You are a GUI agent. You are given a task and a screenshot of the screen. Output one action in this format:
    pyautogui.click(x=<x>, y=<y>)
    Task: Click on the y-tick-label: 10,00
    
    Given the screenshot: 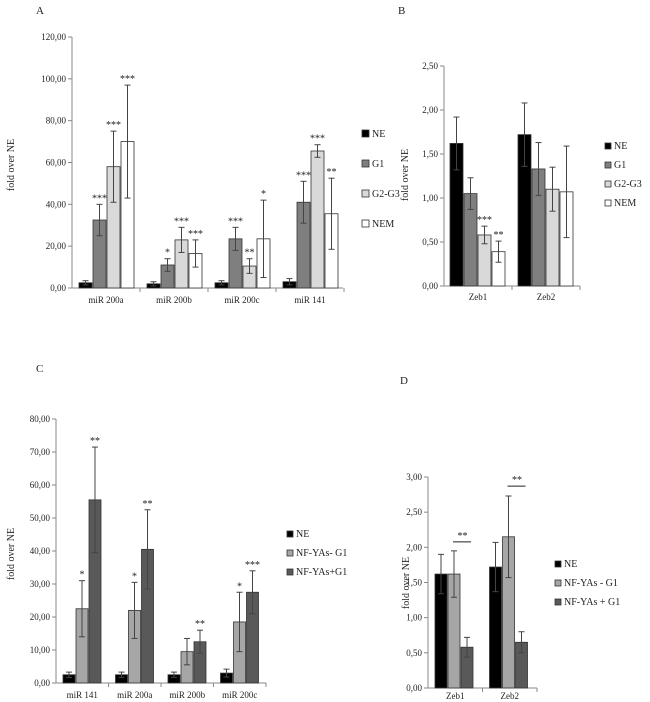 What is the action you would take?
    pyautogui.click(x=40, y=650)
    